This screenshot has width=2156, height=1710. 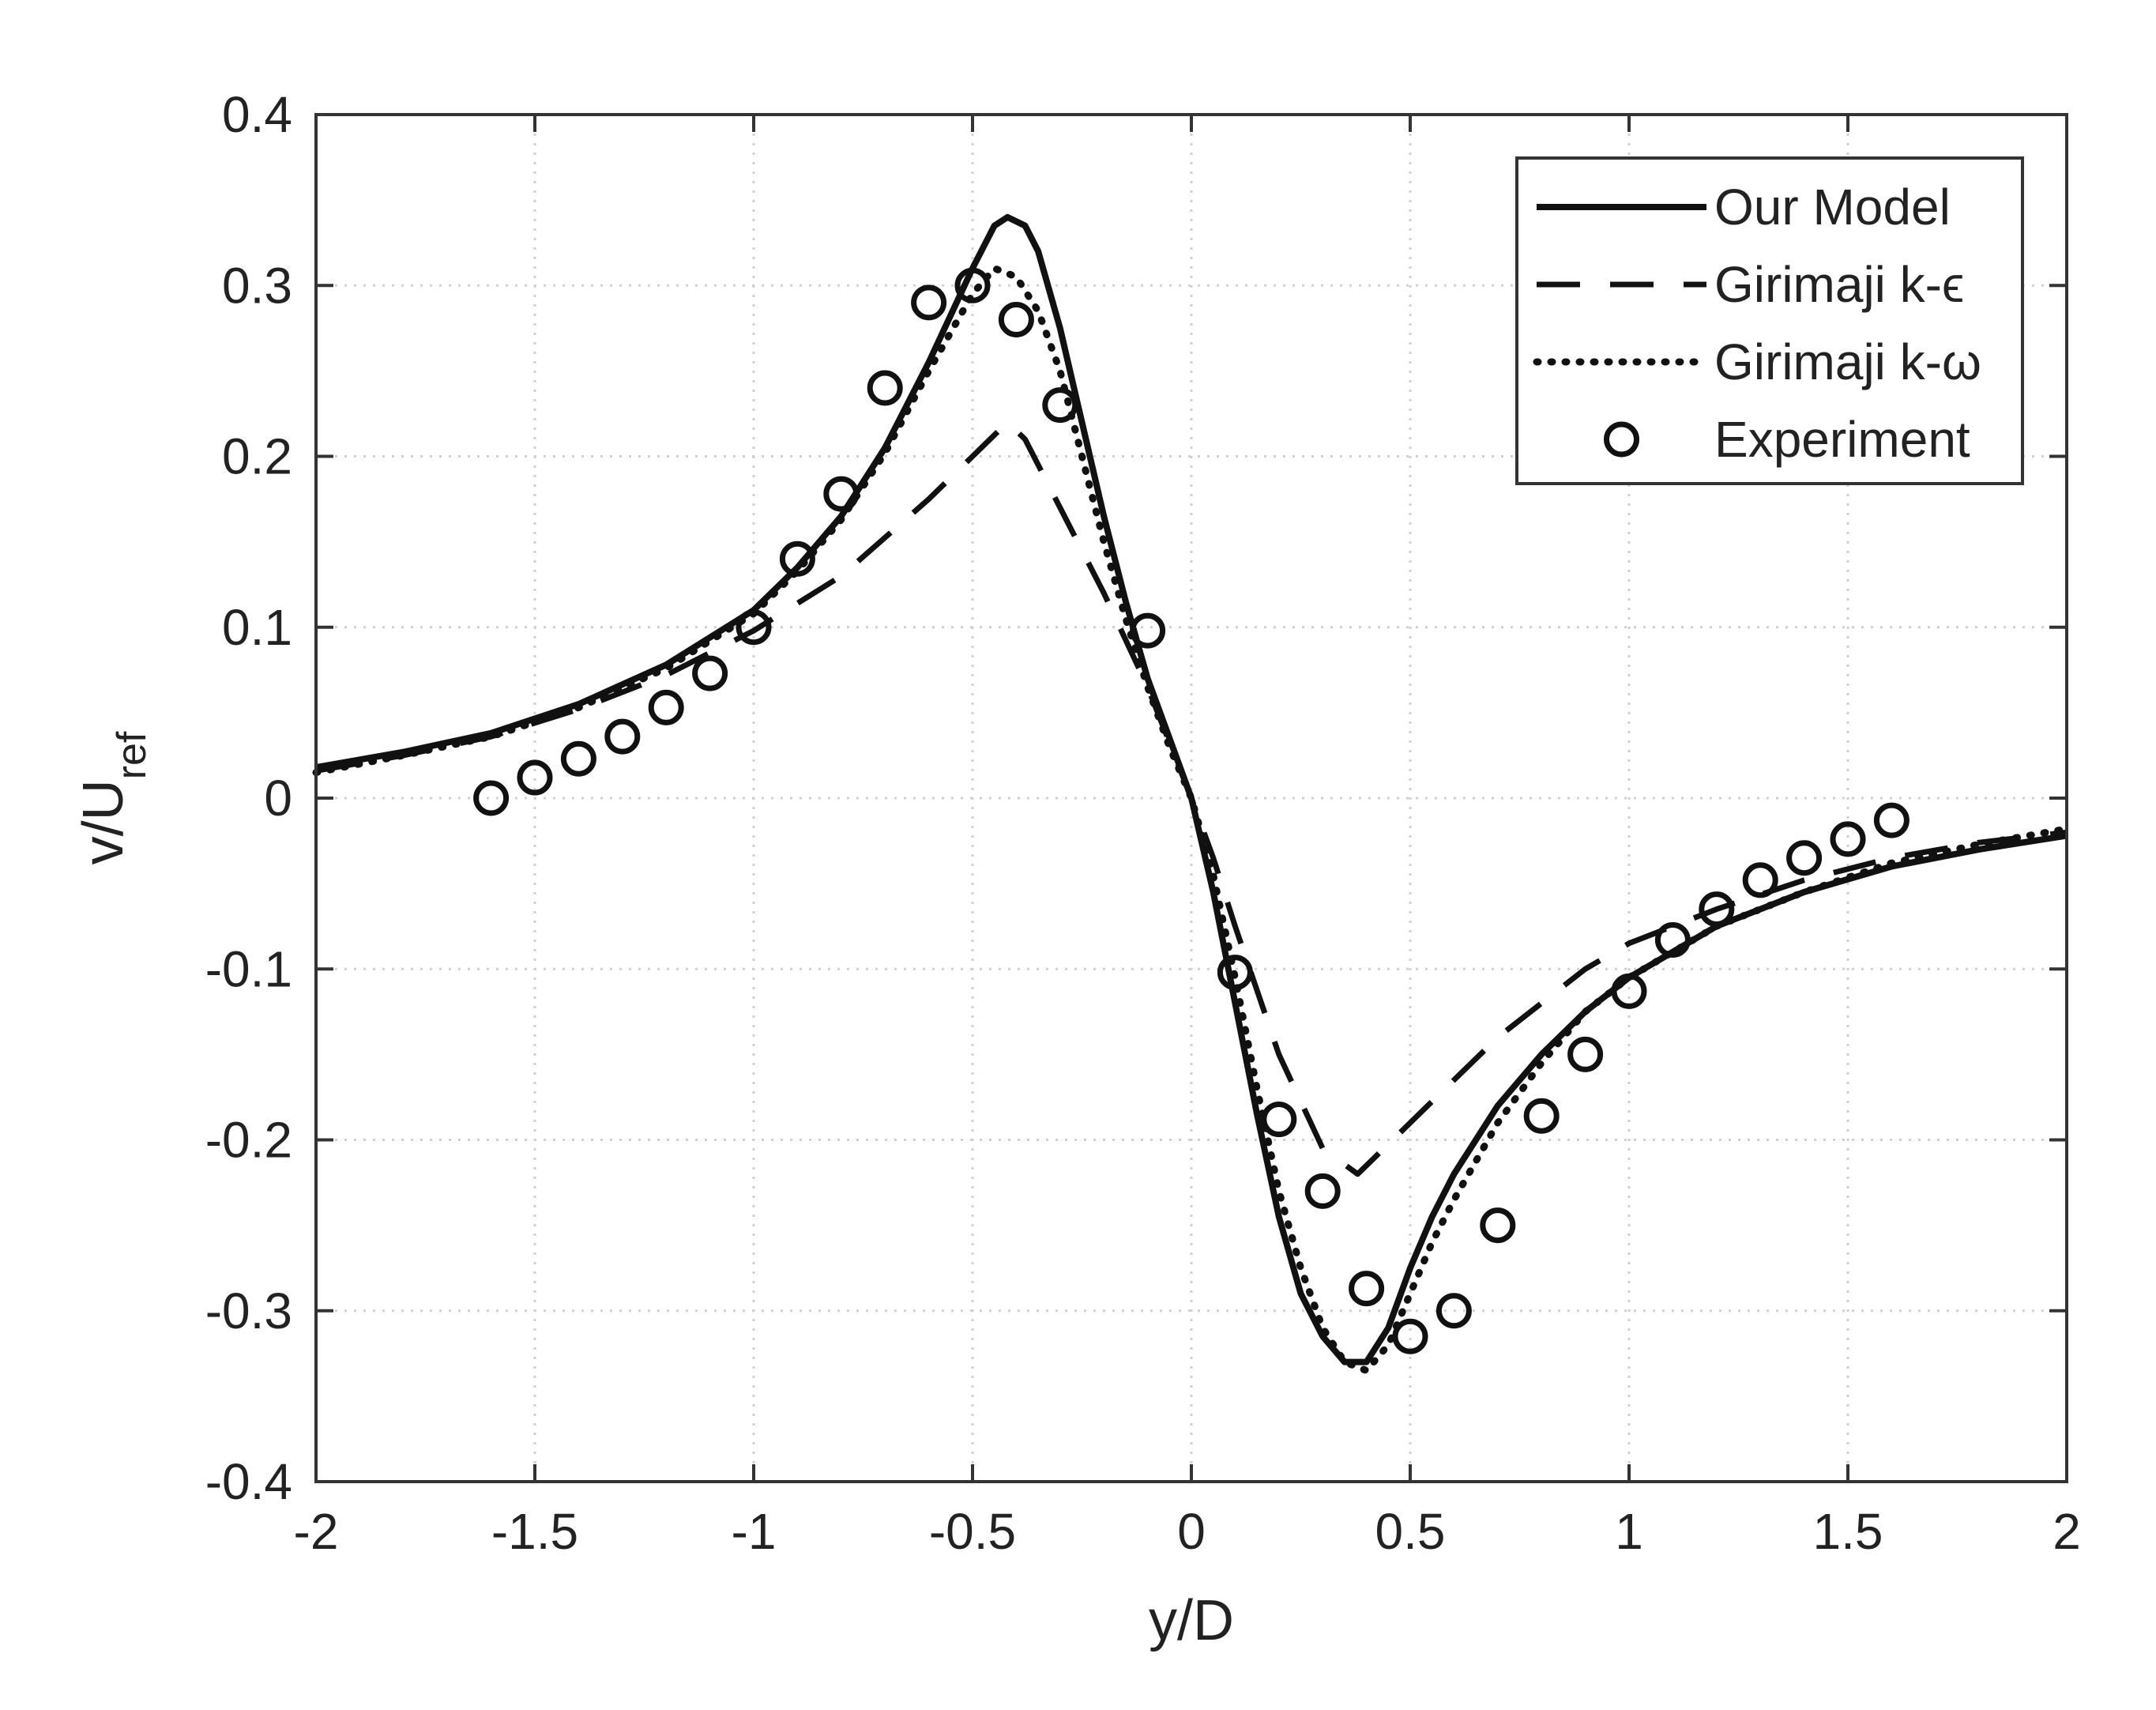 I want to click on x-tick-label-8: 2, so click(x=2067, y=1532).